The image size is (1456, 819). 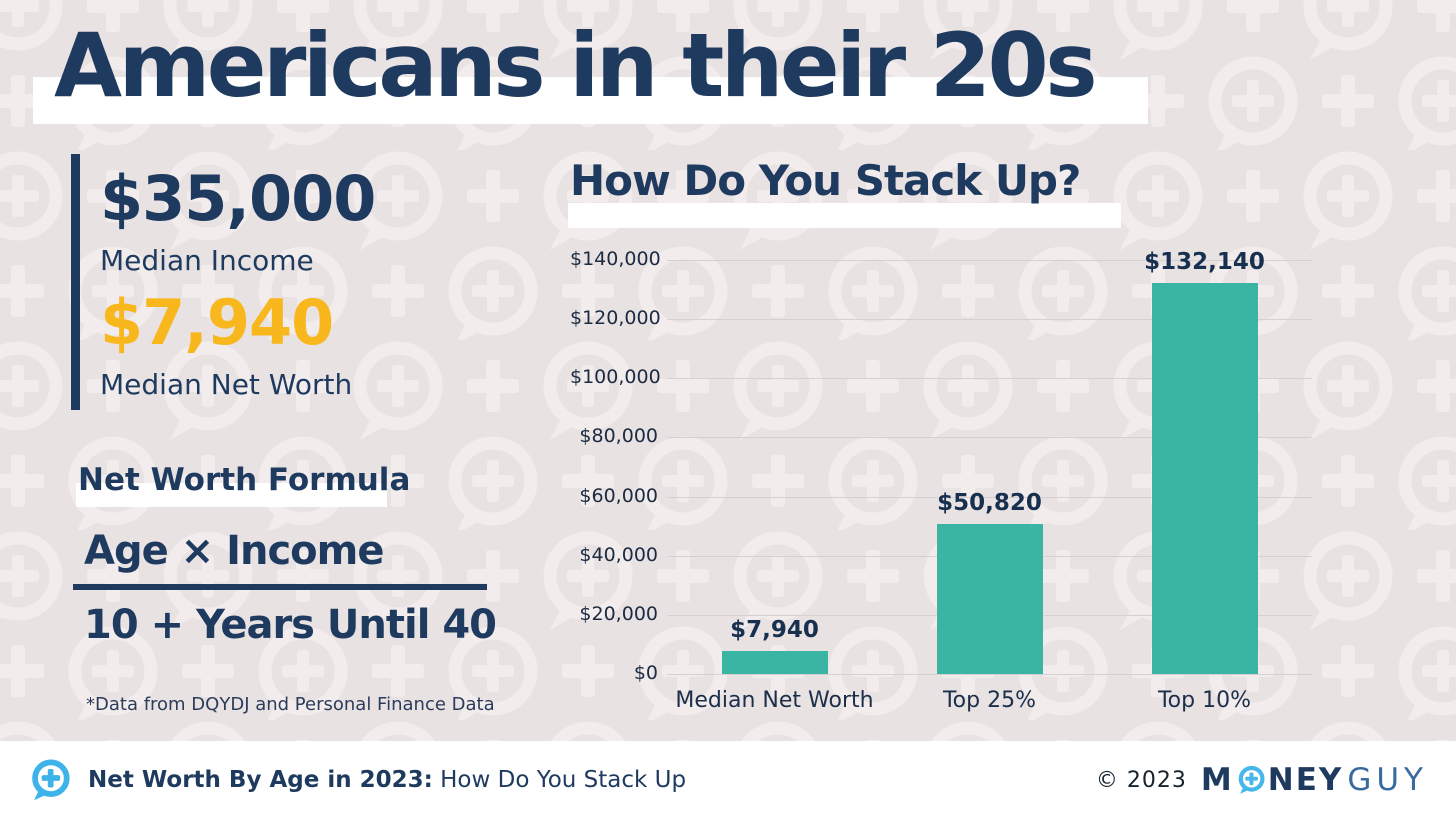 I want to click on median-income-label: Median Income, so click(x=207, y=260).